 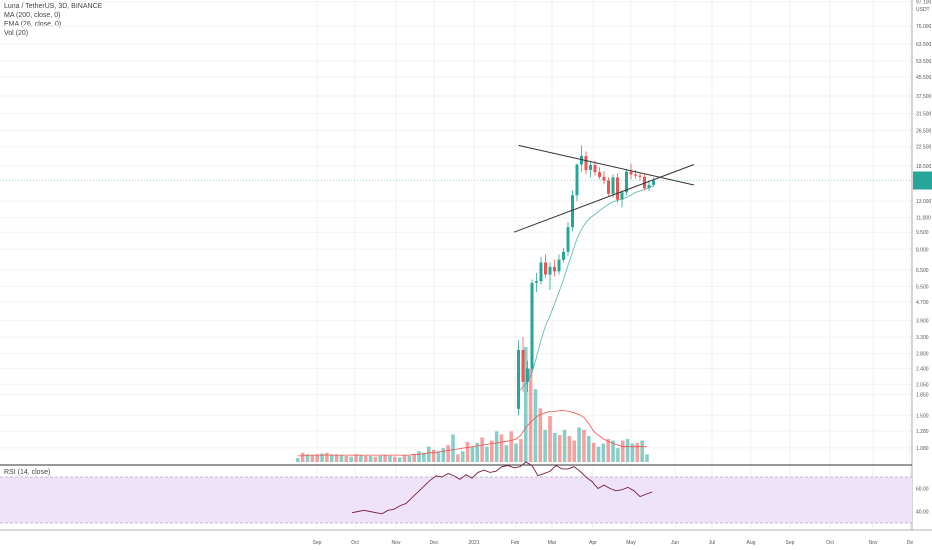 I want to click on time-axis-label: De, so click(x=910, y=543).